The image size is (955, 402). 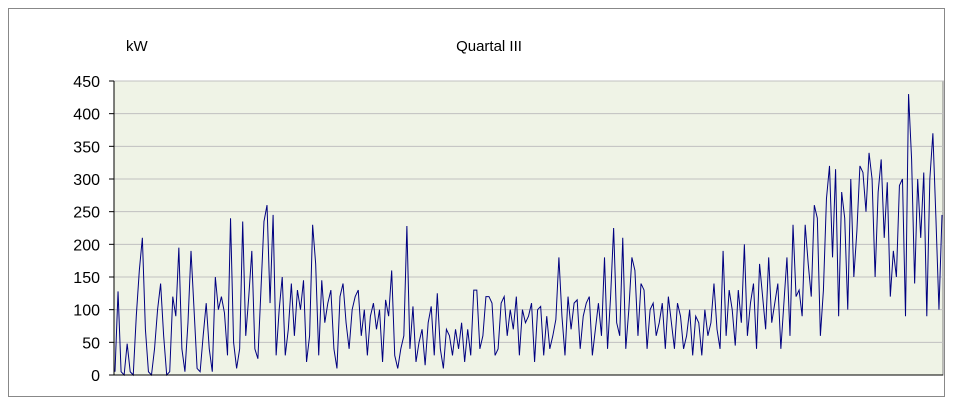 I want to click on y-tick-label: 150, so click(x=86, y=278).